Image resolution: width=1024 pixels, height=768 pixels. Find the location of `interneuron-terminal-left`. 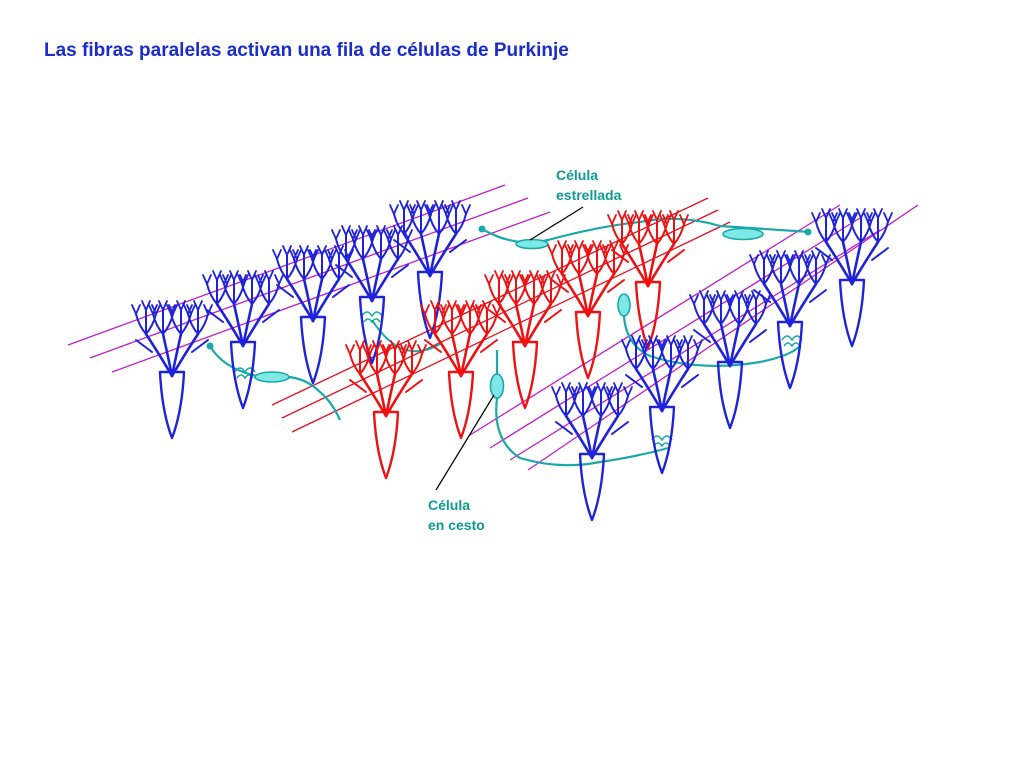

interneuron-terminal-left is located at coordinates (210, 346).